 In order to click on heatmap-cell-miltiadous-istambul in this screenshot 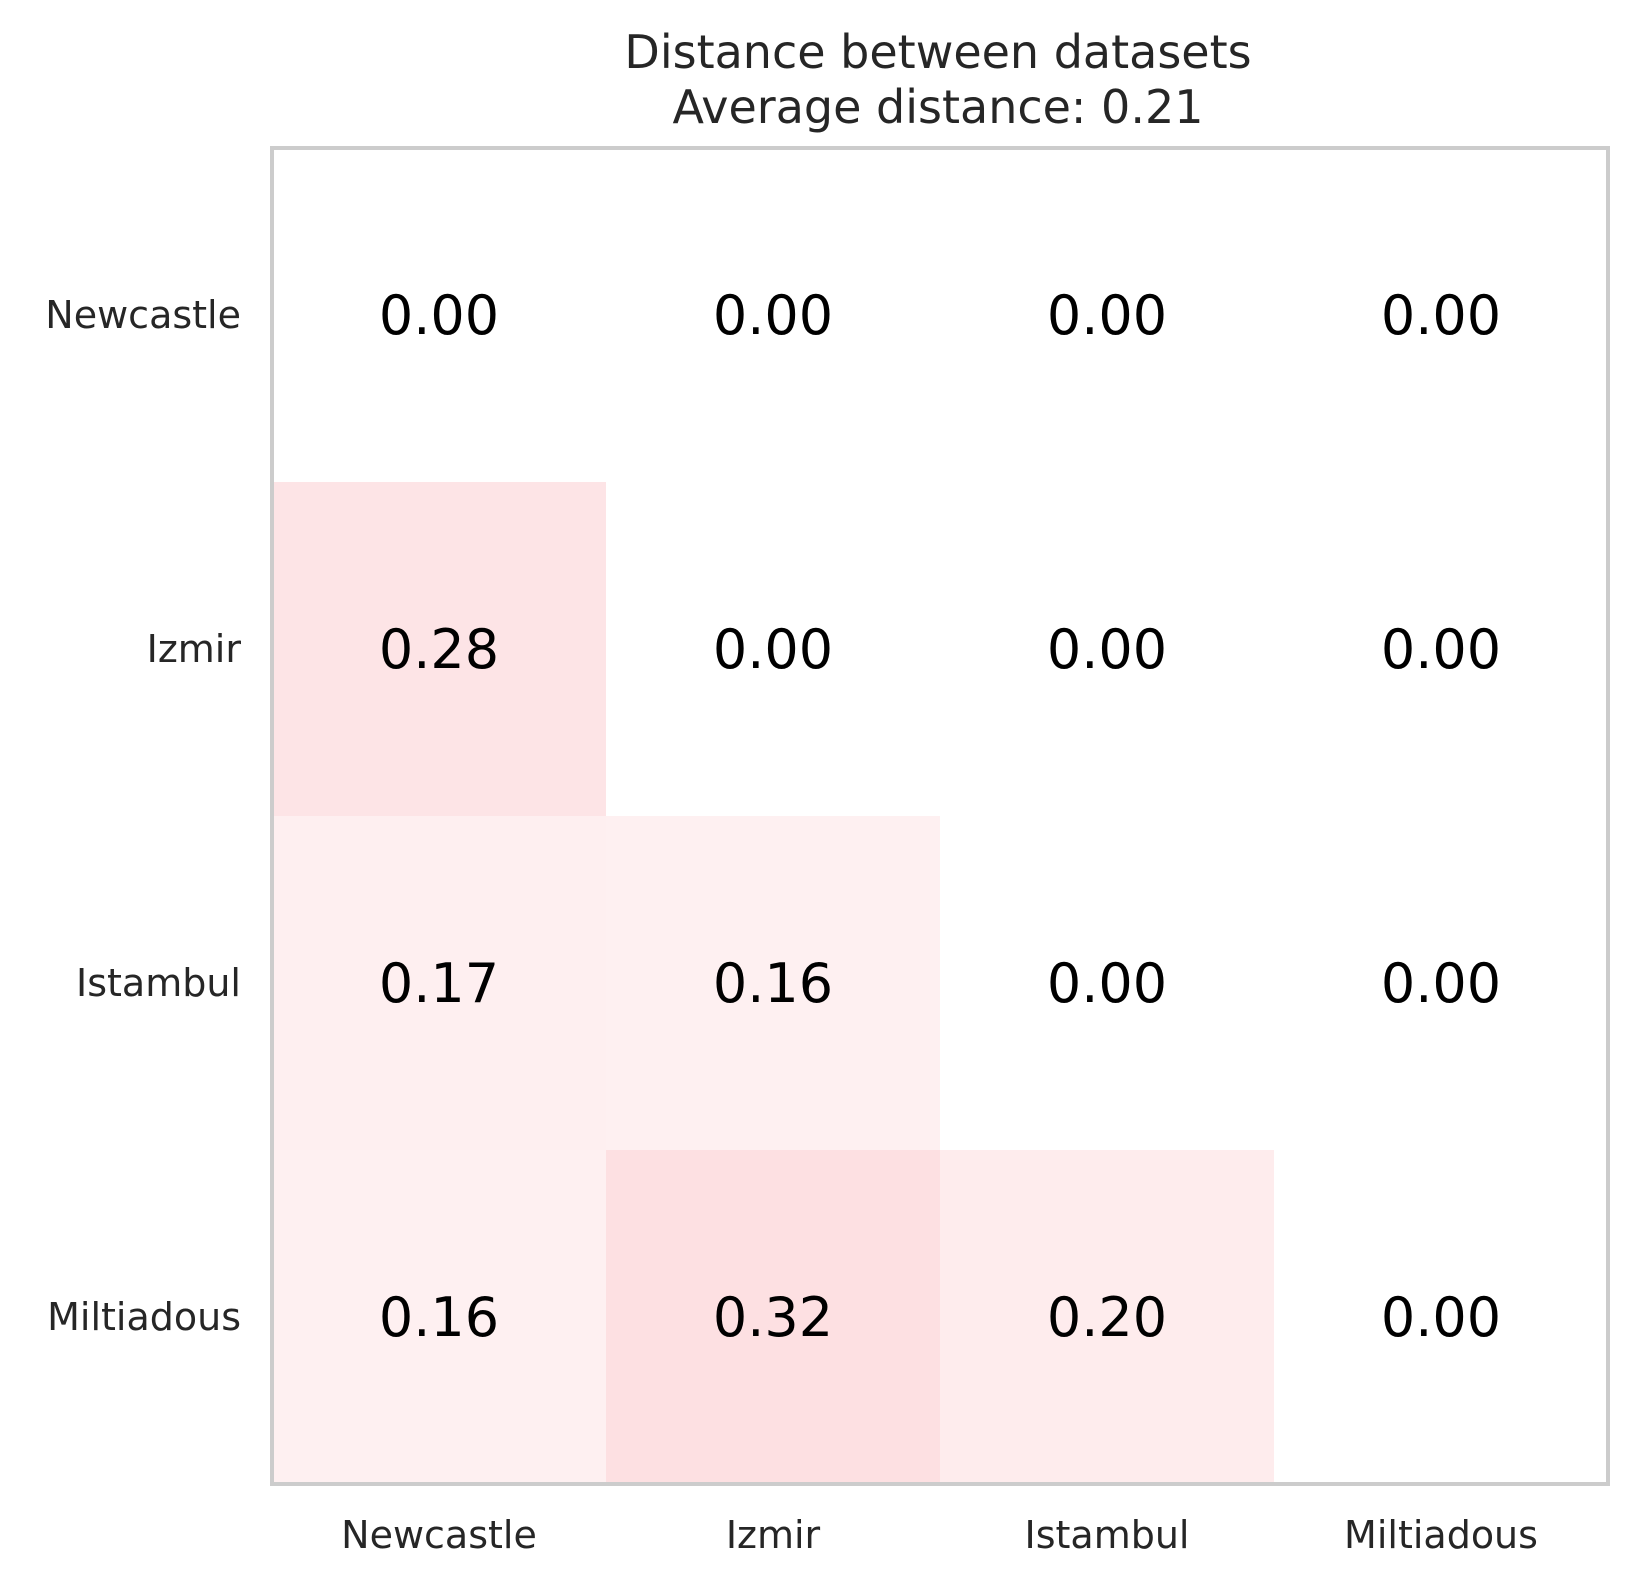, I will do `click(1107, 1317)`.